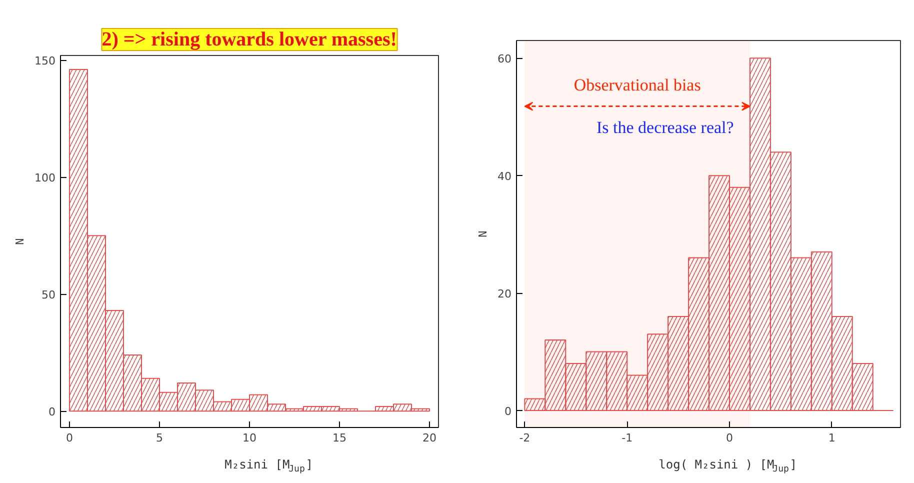  I want to click on y-tick-label: 150, so click(45, 61).